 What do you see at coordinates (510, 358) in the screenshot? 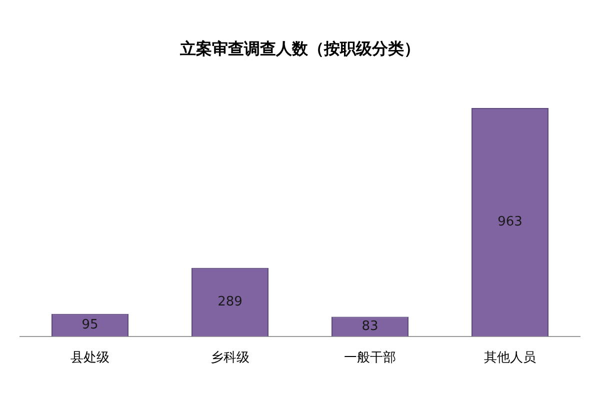
I see `x-tick-label: 其他人员` at bounding box center [510, 358].